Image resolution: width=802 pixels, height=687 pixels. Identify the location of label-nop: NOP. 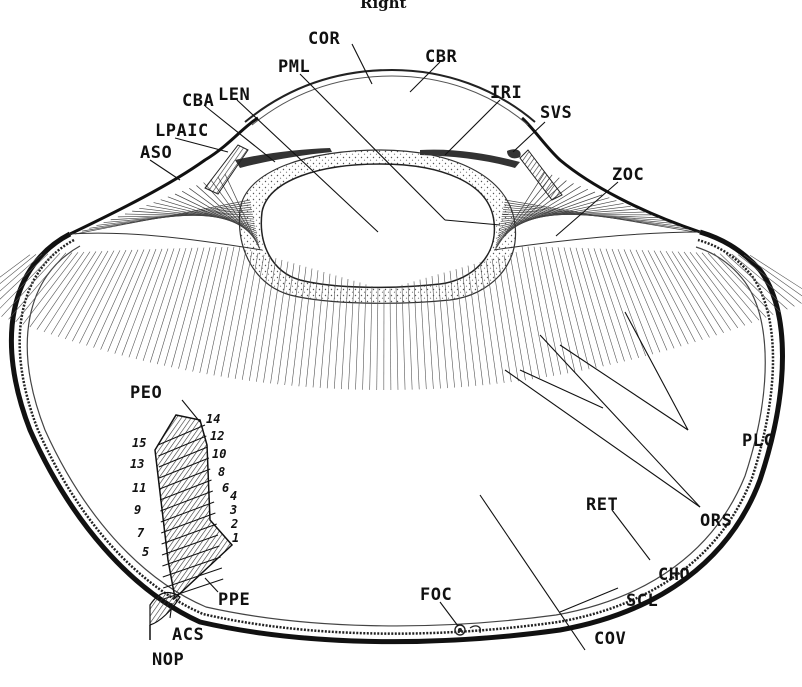
(168, 660).